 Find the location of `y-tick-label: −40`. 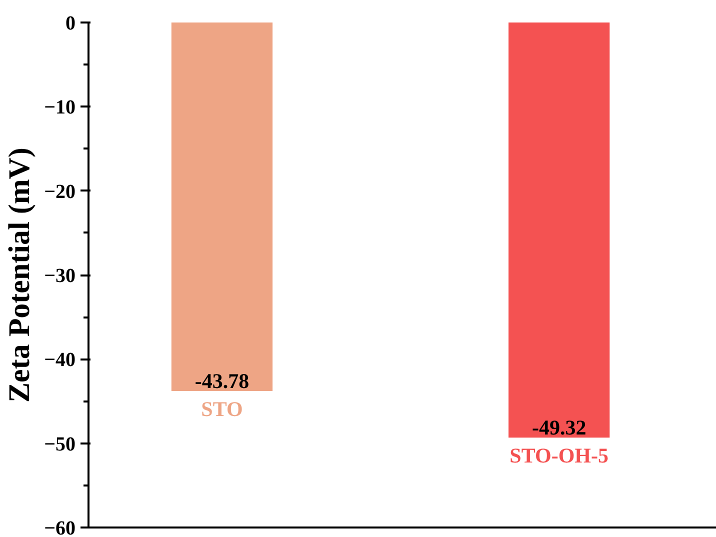

y-tick-label: −40 is located at coordinates (60, 360).